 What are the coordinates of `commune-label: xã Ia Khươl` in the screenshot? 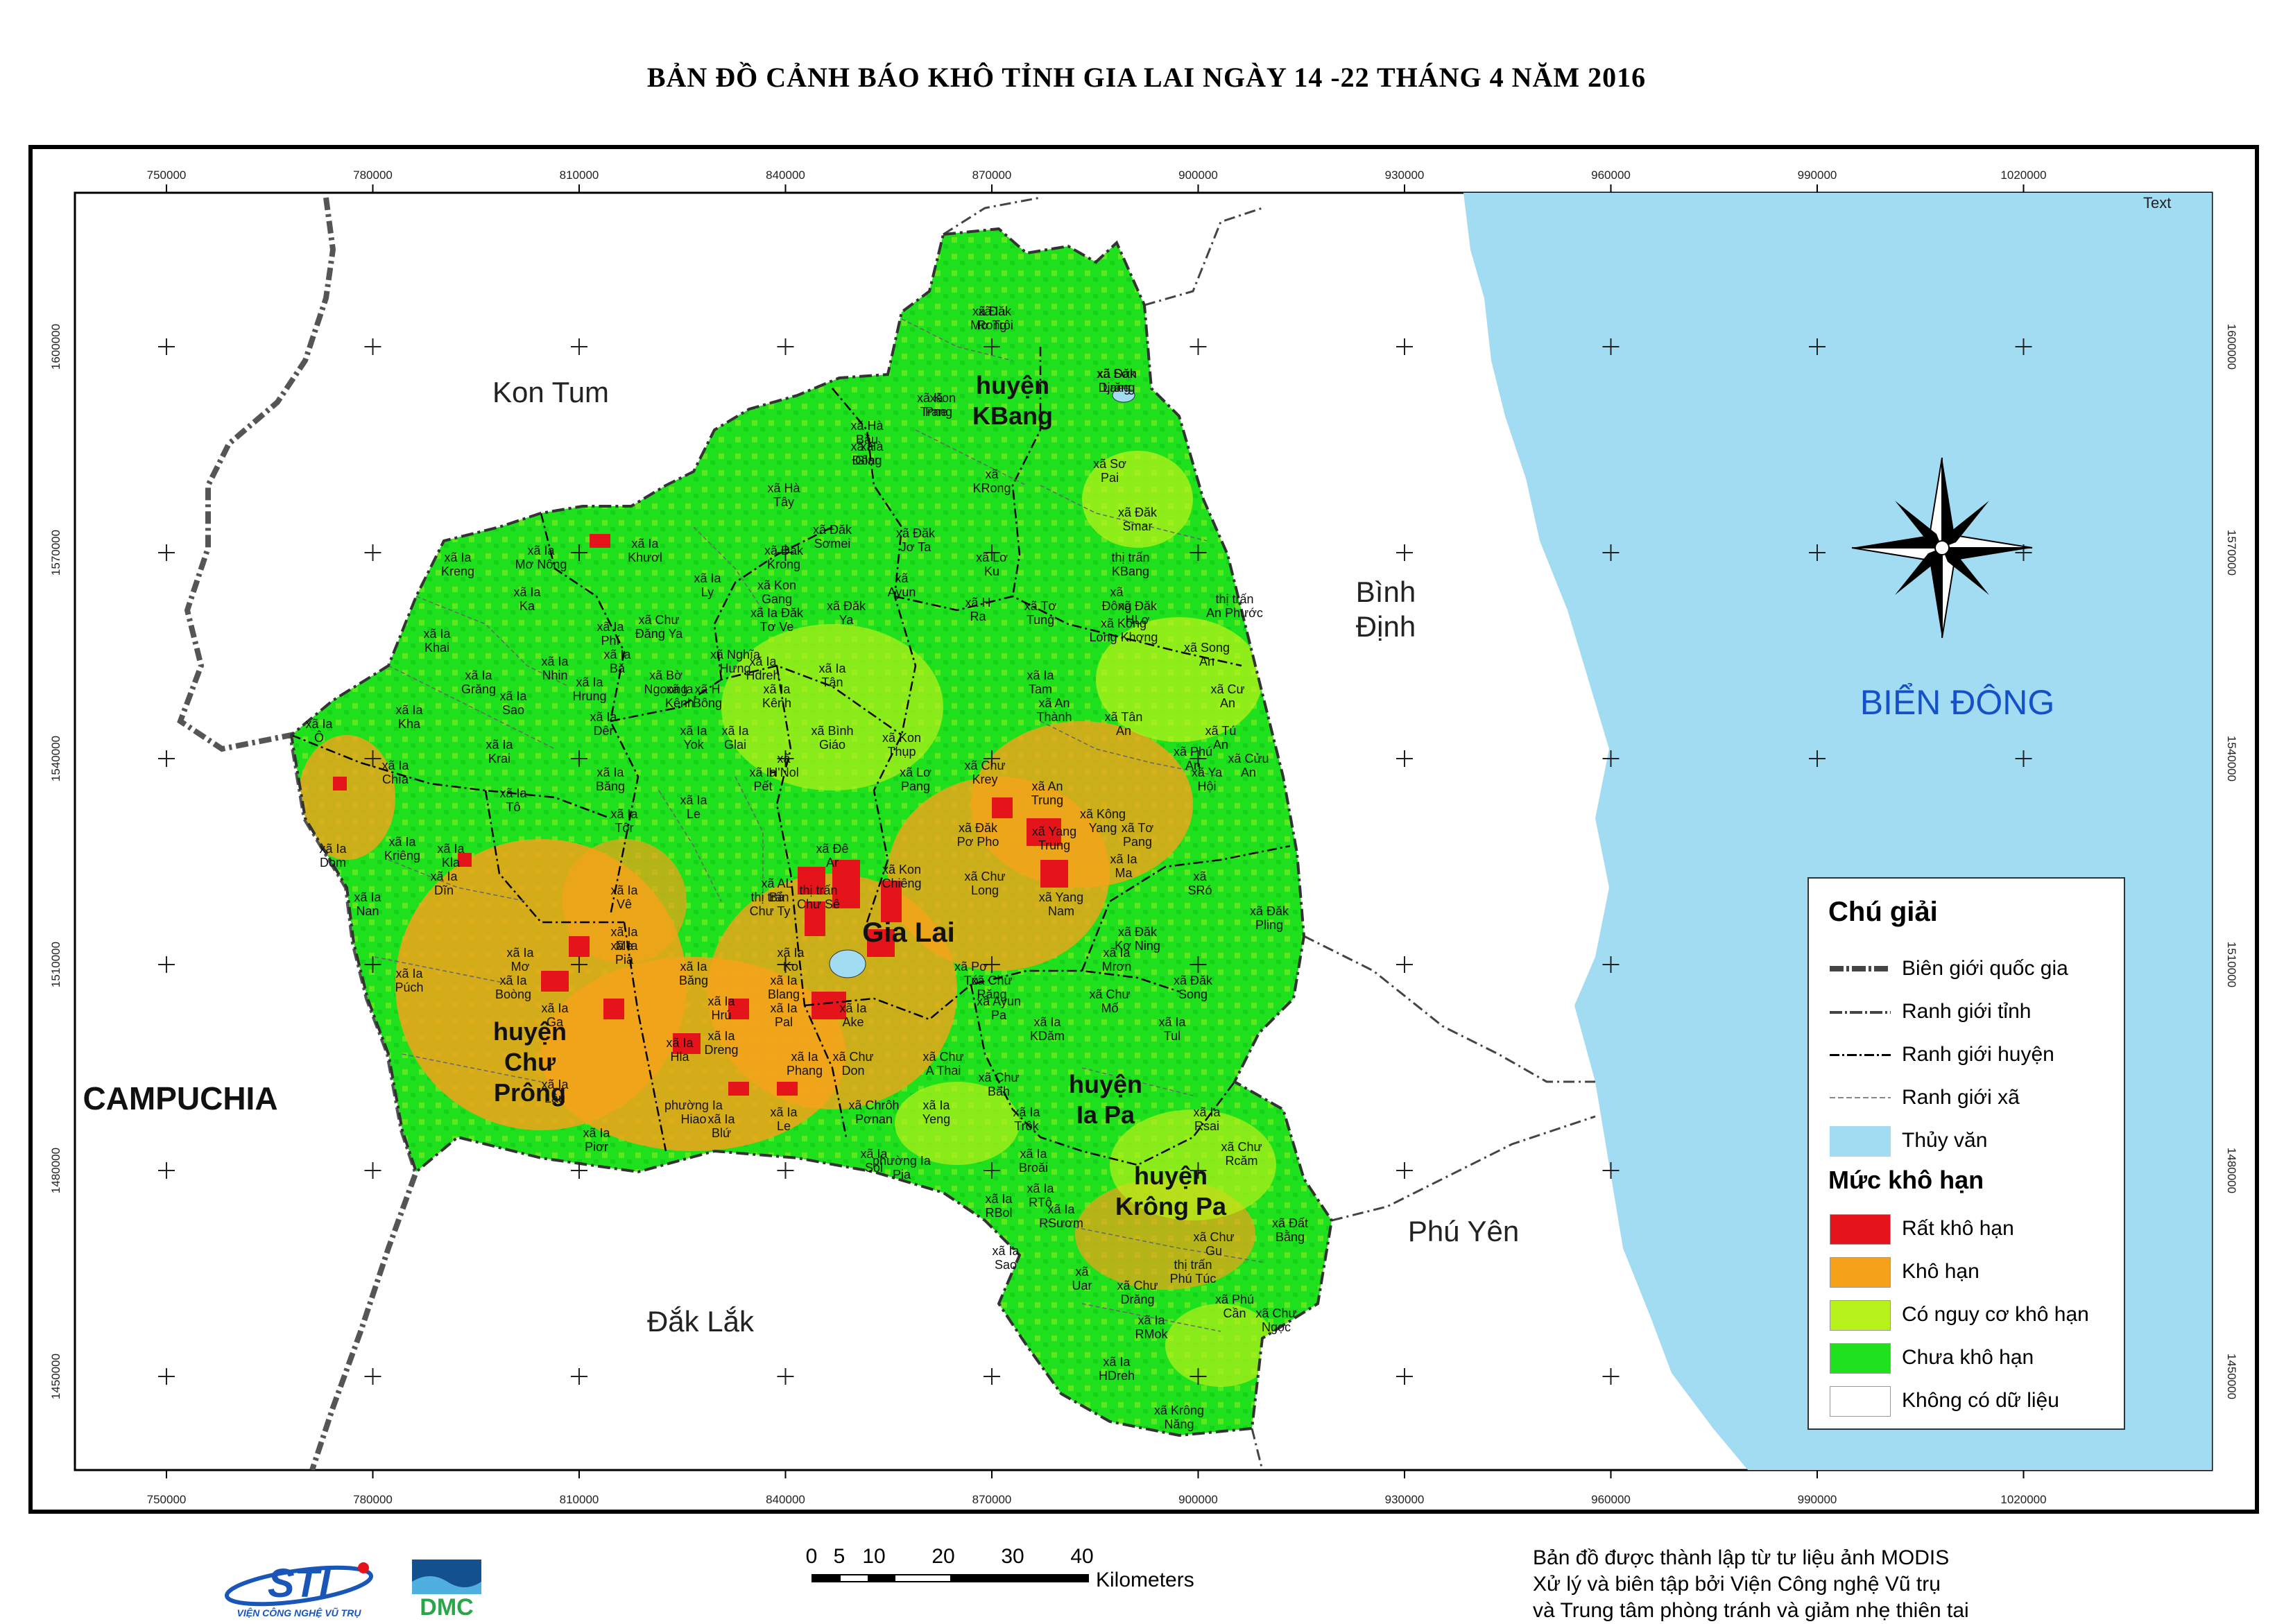 It's located at (645, 550).